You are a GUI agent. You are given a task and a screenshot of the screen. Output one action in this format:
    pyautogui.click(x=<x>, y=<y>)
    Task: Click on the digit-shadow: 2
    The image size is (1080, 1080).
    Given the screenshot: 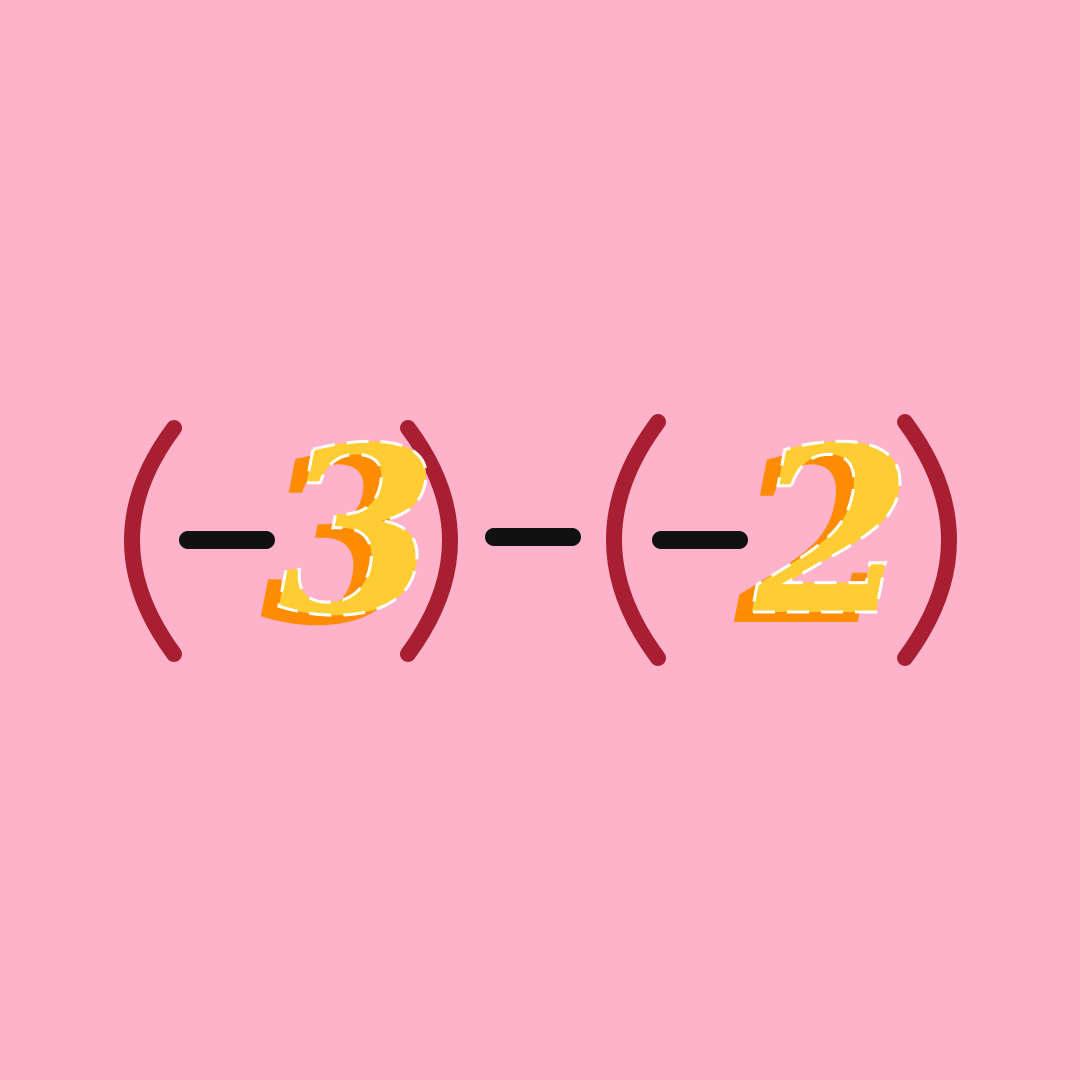 What is the action you would take?
    pyautogui.click(x=814, y=542)
    